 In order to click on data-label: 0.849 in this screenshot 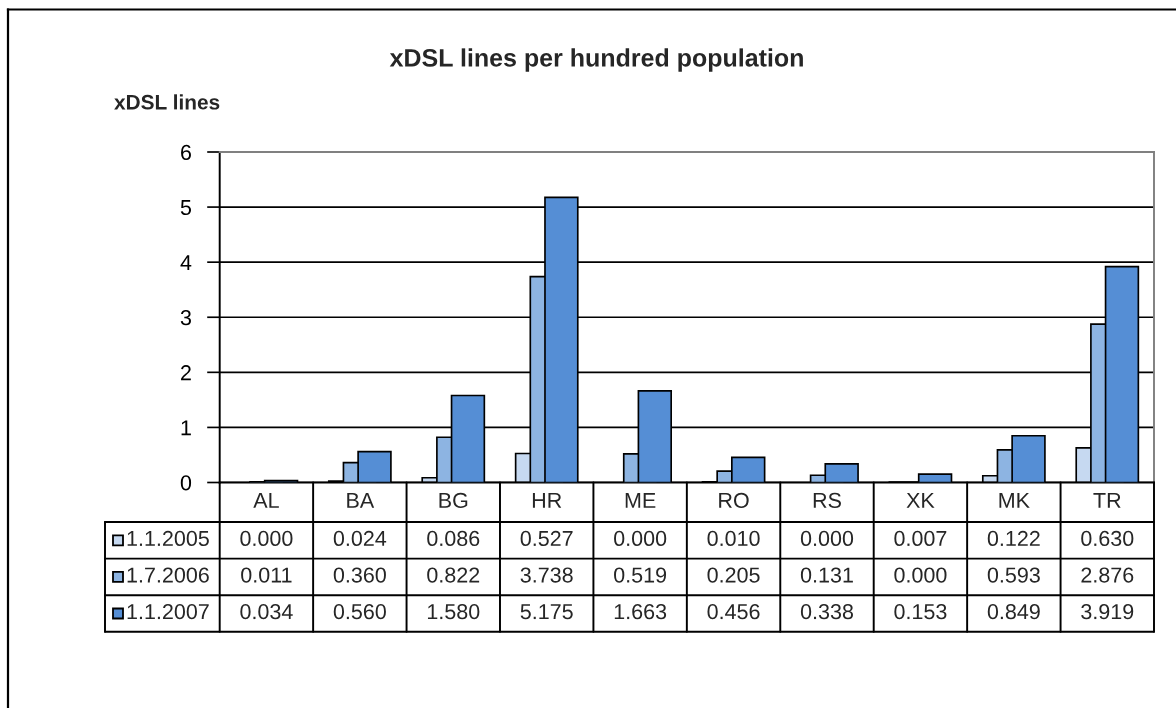, I will do `click(1013, 612)`.